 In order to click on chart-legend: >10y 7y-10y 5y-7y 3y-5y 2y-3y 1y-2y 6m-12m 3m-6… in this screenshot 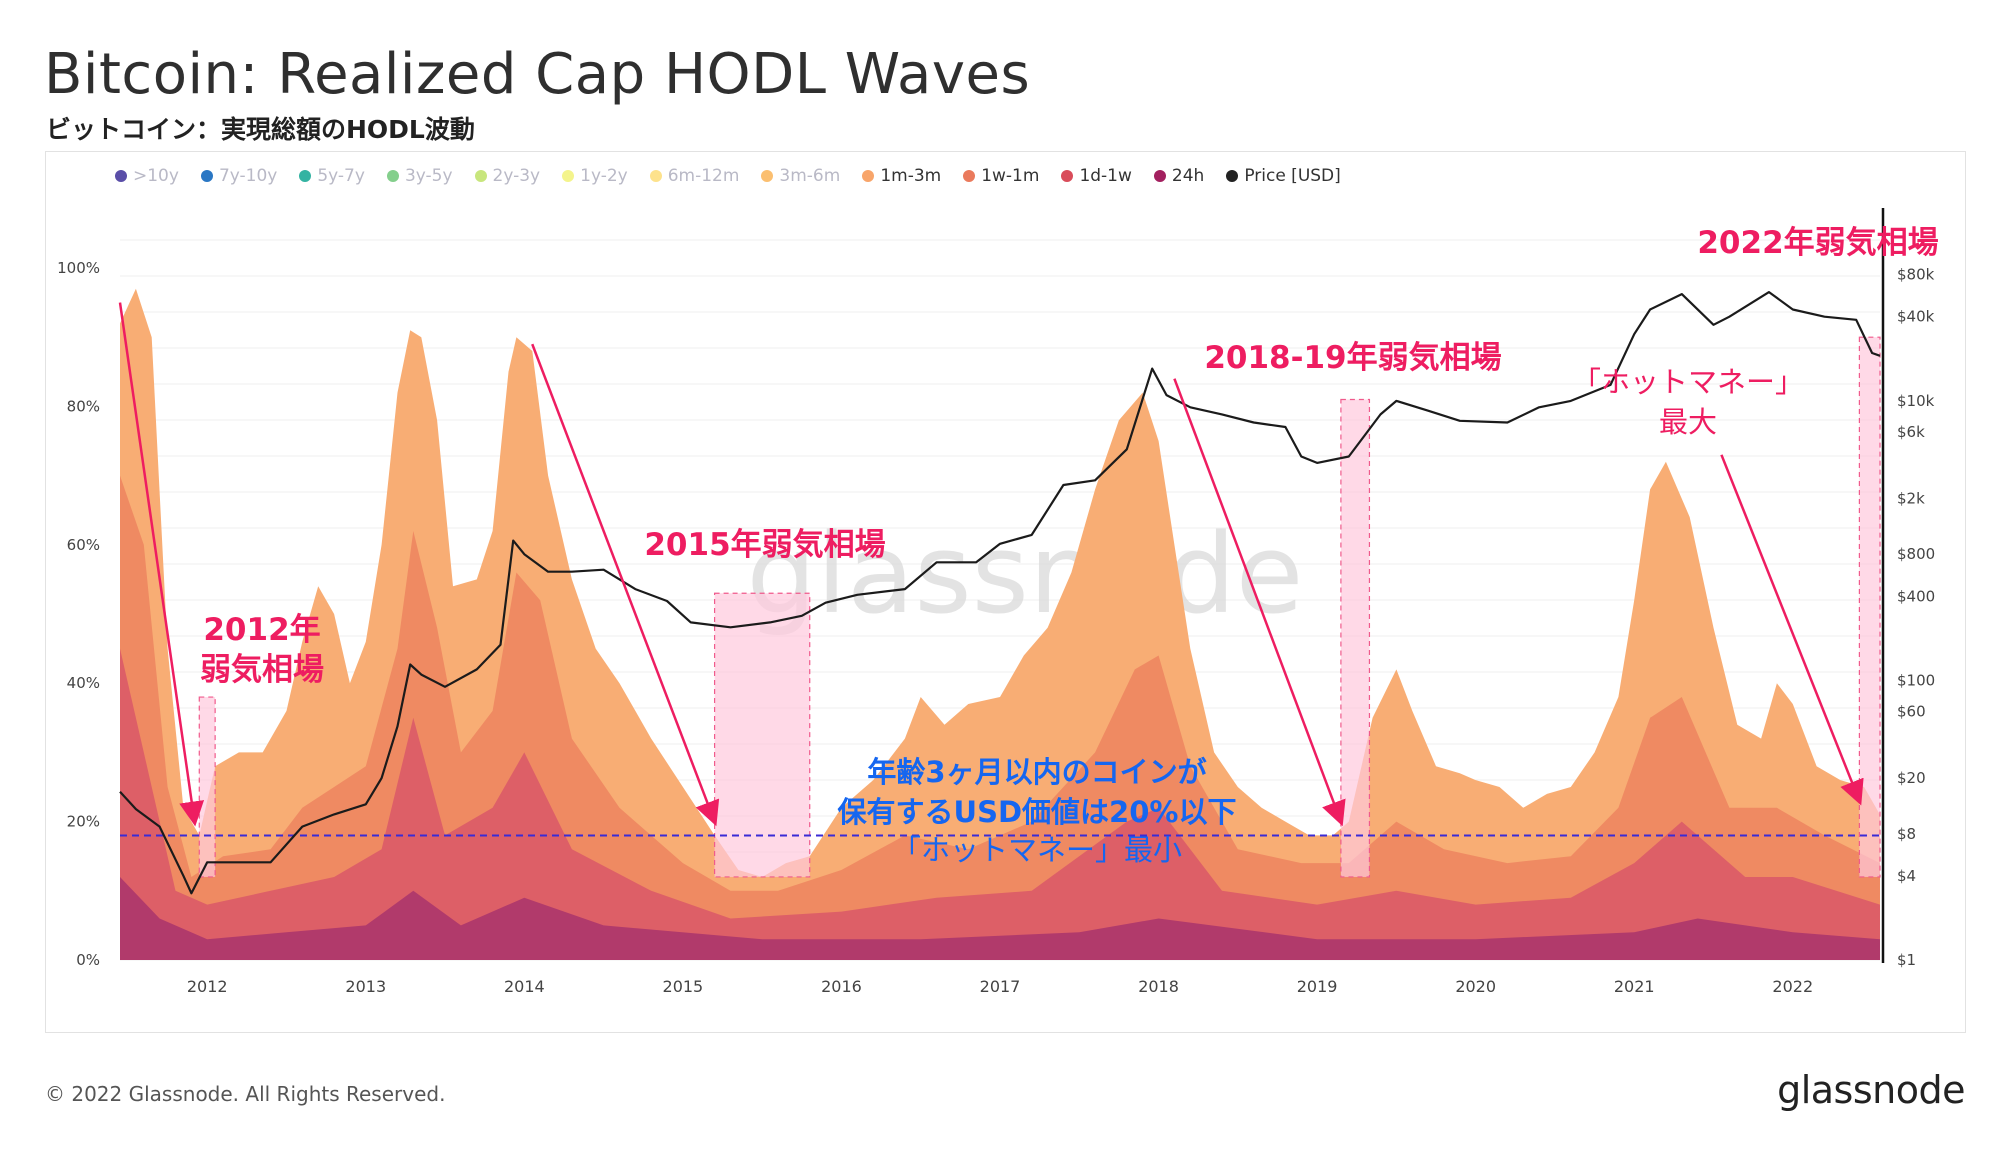, I will do `click(739, 176)`.